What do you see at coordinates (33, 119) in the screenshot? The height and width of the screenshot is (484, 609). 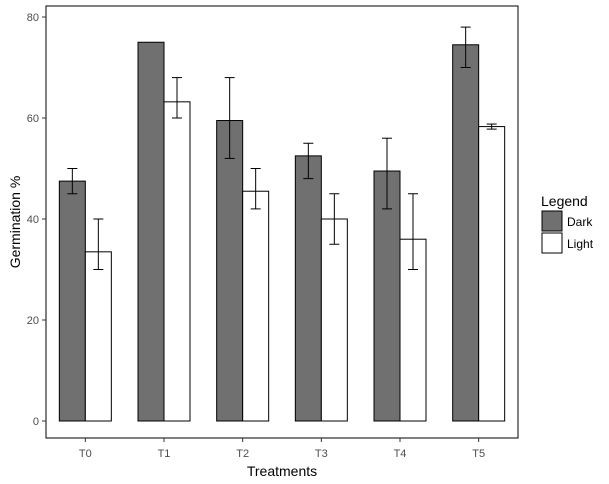 I see `y-tick-label: 60` at bounding box center [33, 119].